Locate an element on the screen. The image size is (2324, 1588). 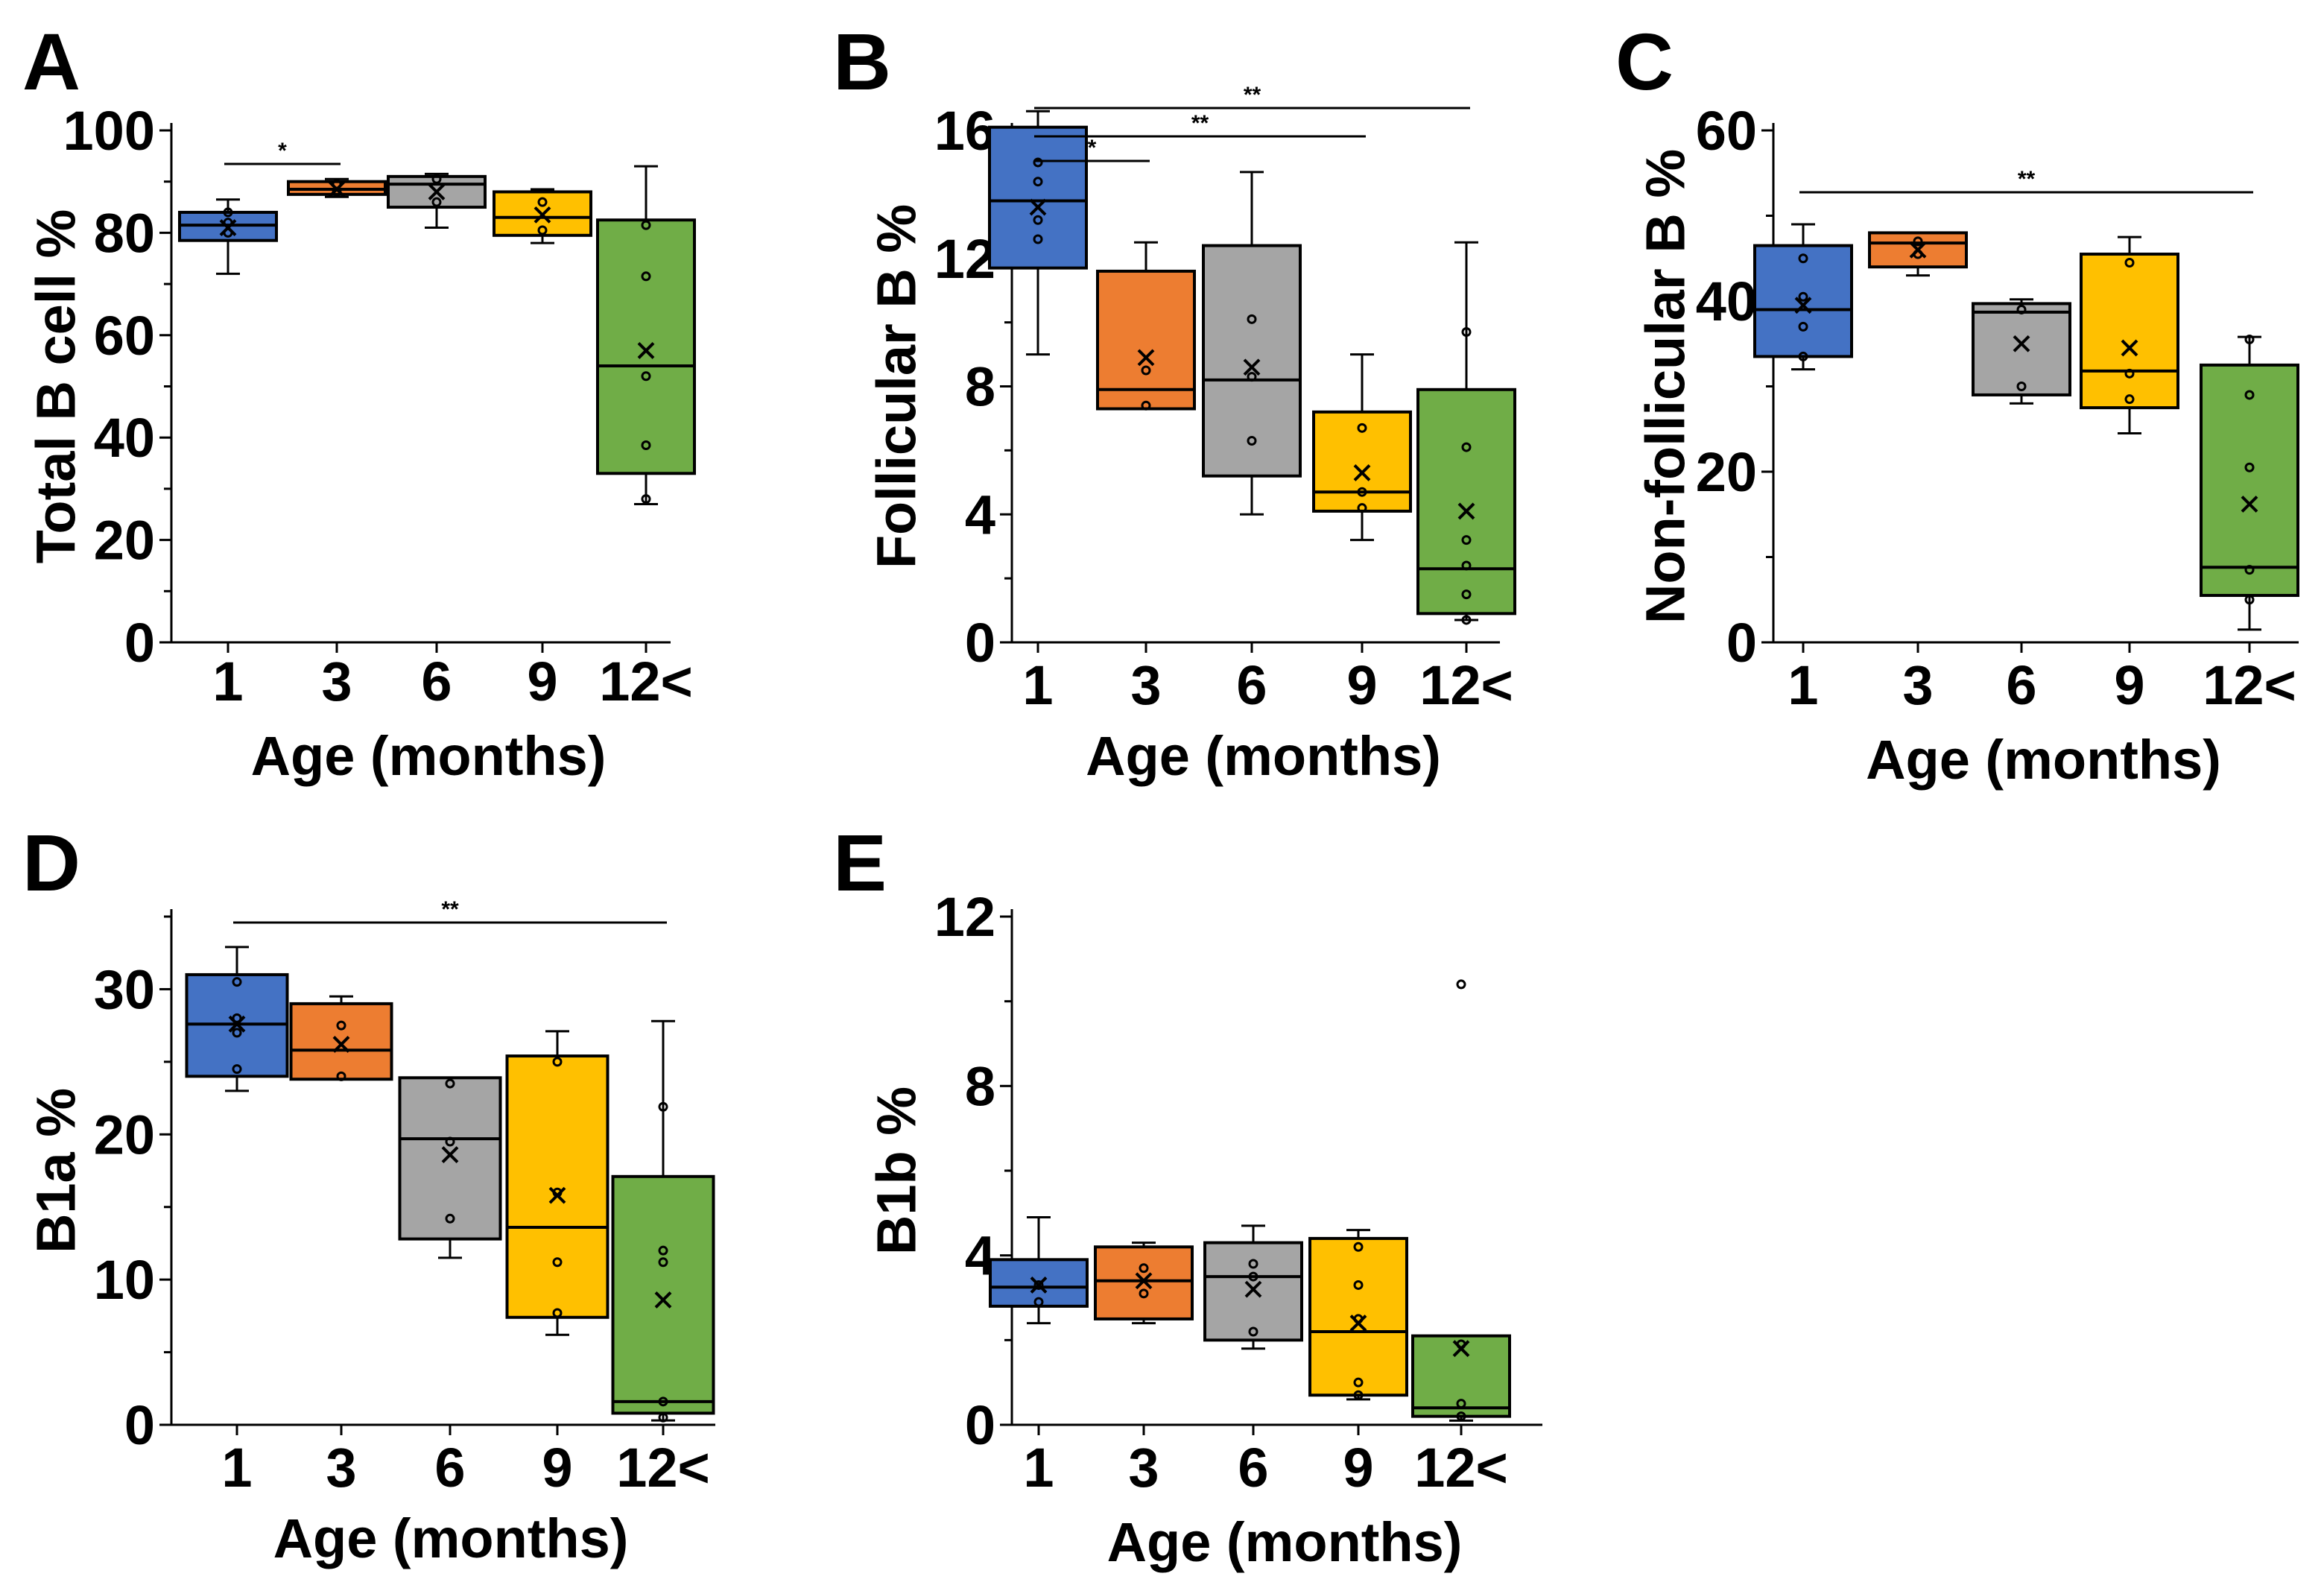
y-tick-label: 4 is located at coordinates (980, 514).